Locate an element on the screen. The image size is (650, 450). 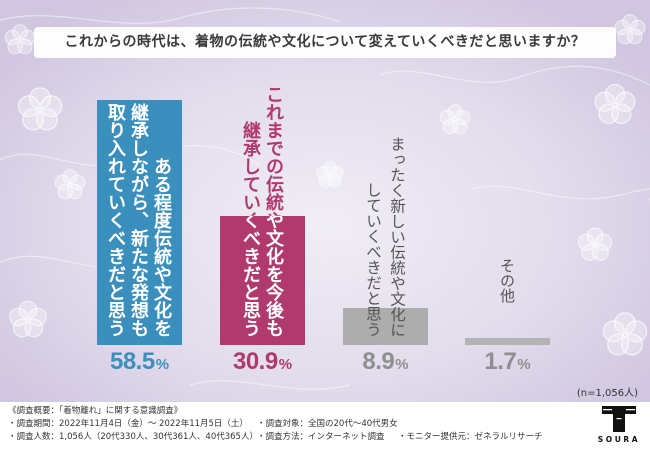
value-number: 1.7 is located at coordinates (500, 361).